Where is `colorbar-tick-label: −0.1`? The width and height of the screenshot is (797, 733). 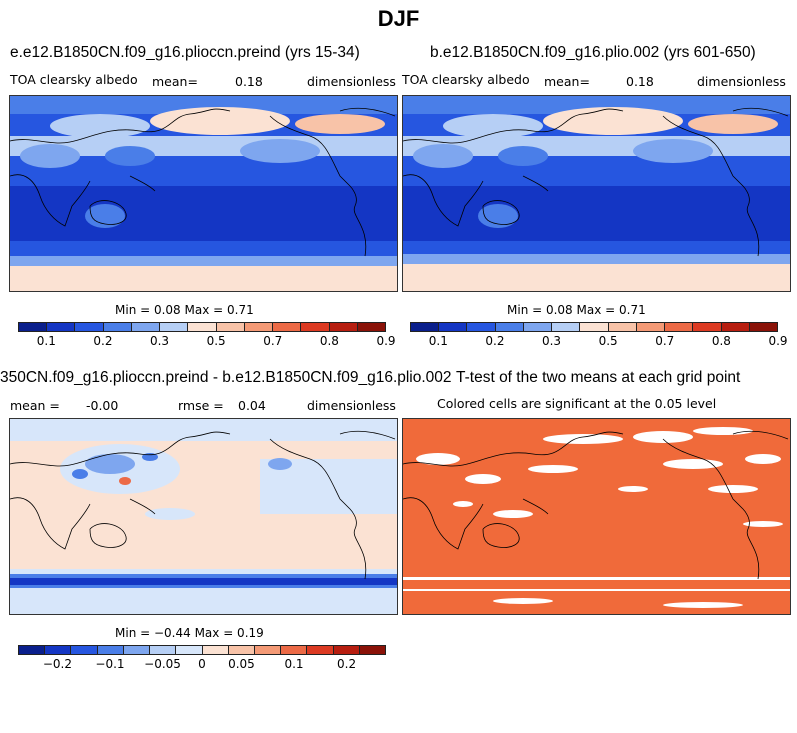 colorbar-tick-label: −0.1 is located at coordinates (110, 664).